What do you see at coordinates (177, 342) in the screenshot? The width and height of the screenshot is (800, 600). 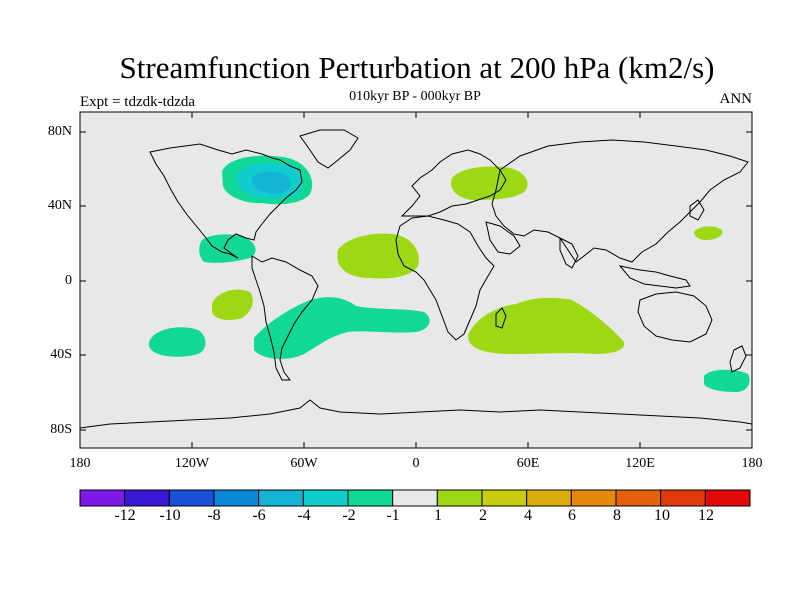 I see `anomaly-south-pacific` at bounding box center [177, 342].